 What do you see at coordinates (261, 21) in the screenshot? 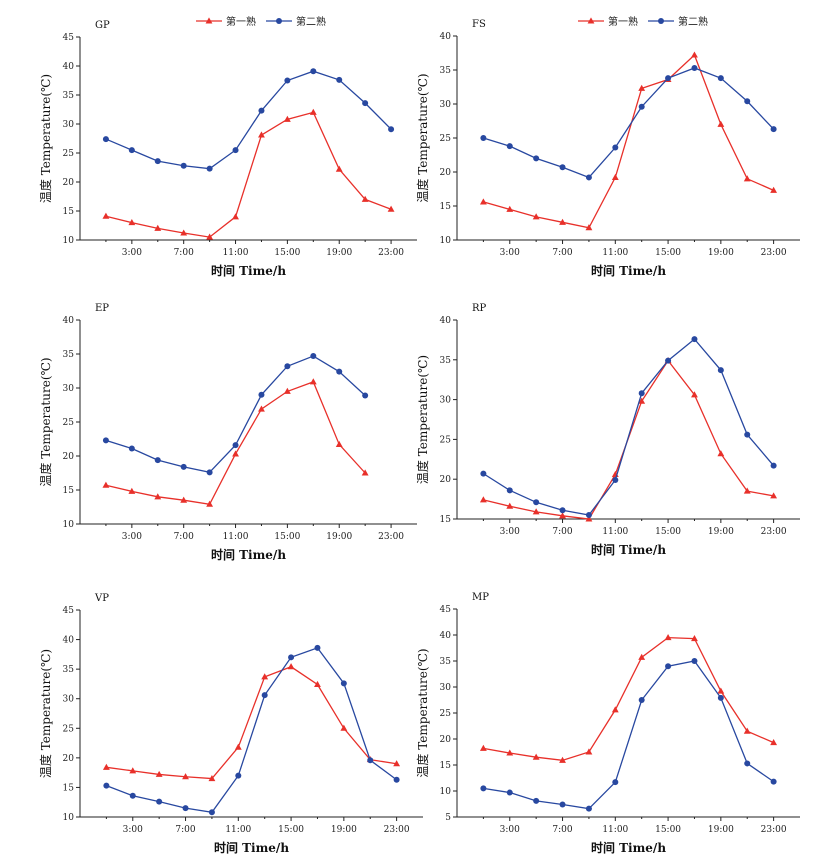
I see `legend: 第一熟 第二熟` at bounding box center [261, 21].